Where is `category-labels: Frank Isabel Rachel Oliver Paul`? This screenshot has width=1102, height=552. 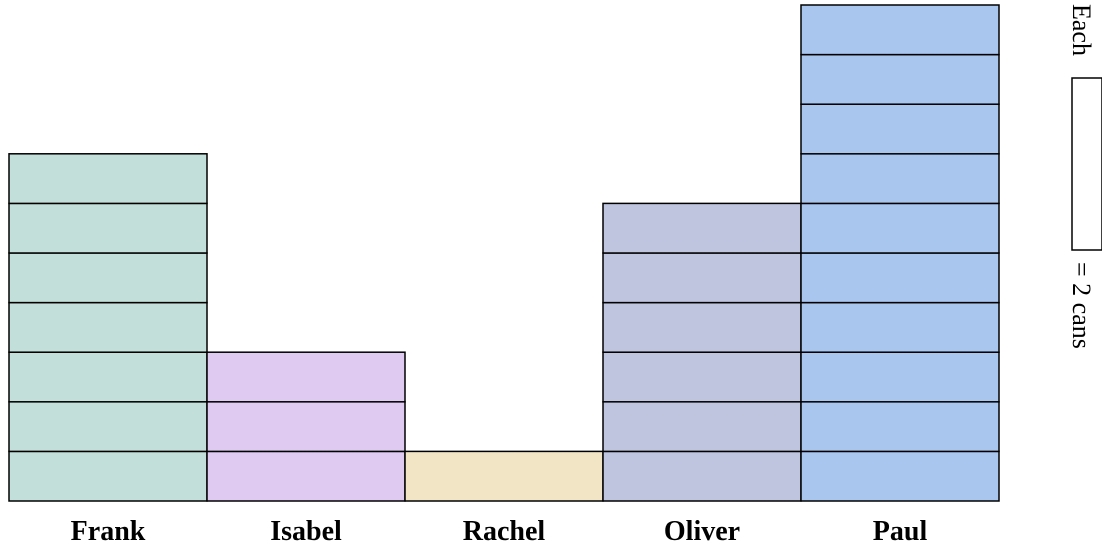 category-labels: Frank Isabel Rachel Oliver Paul is located at coordinates (499, 531).